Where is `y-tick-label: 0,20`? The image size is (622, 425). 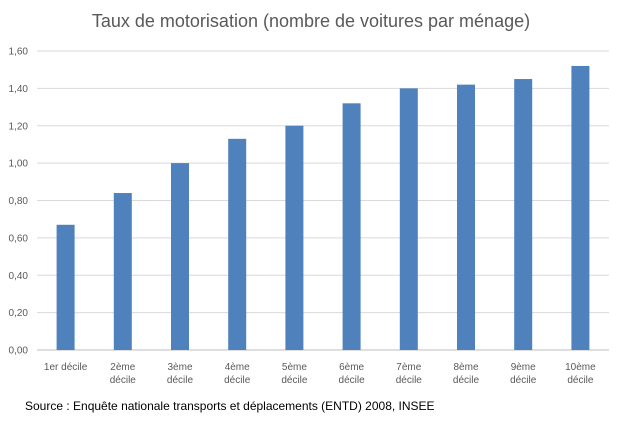
y-tick-label: 0,20 is located at coordinates (19, 313).